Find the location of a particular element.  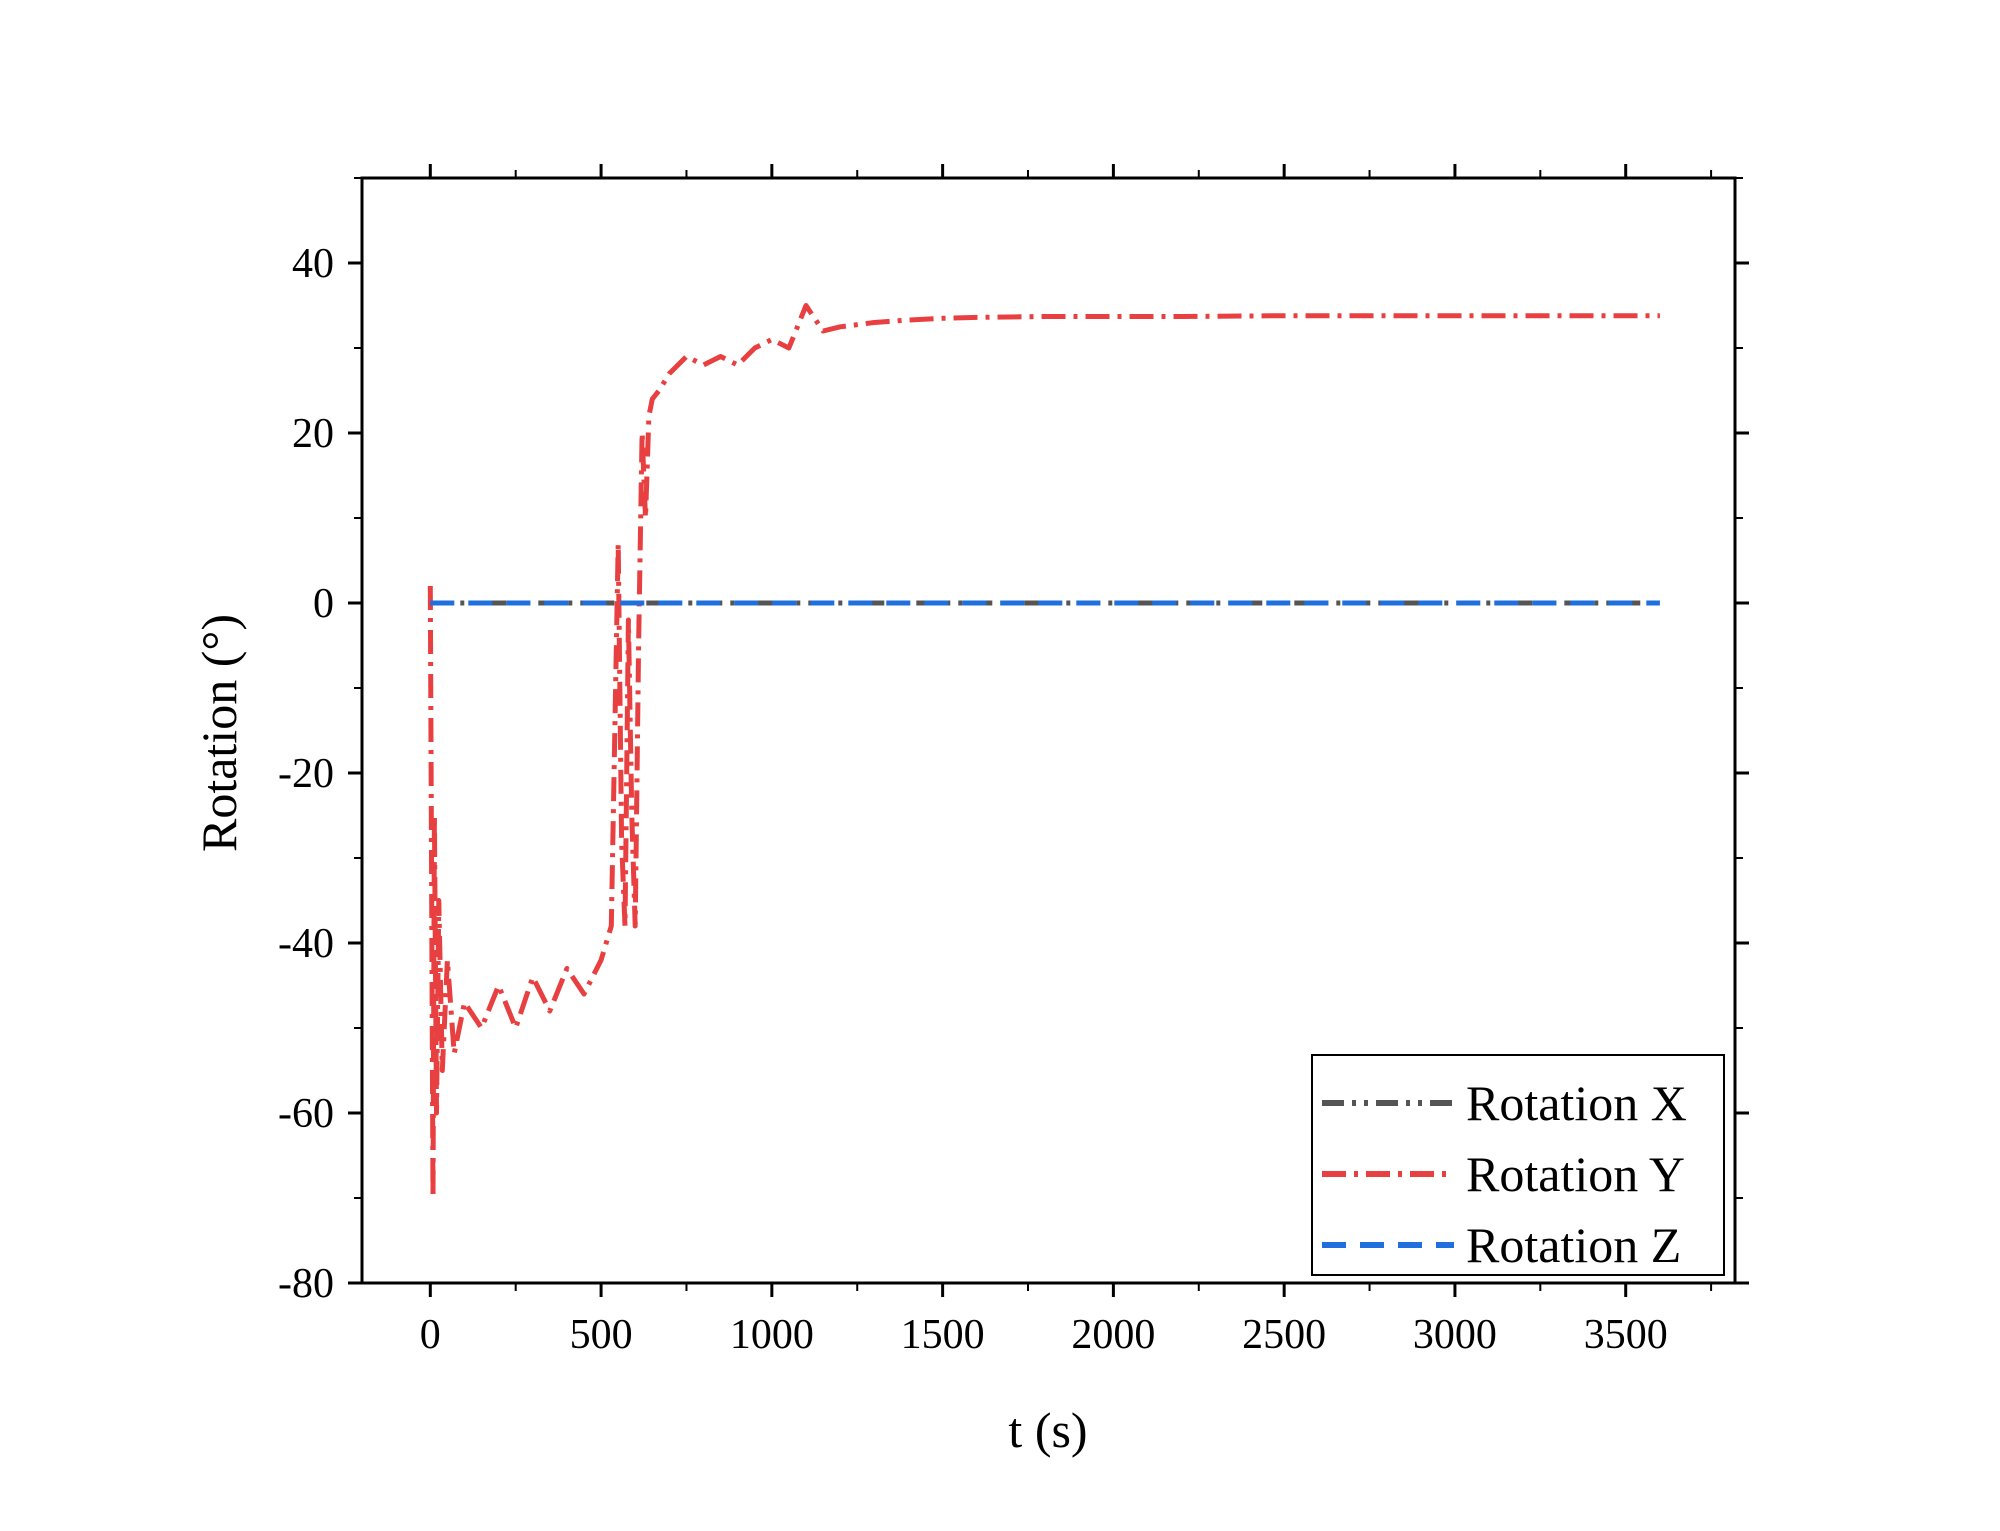

x-tick-label: 3500 is located at coordinates (1626, 1335).